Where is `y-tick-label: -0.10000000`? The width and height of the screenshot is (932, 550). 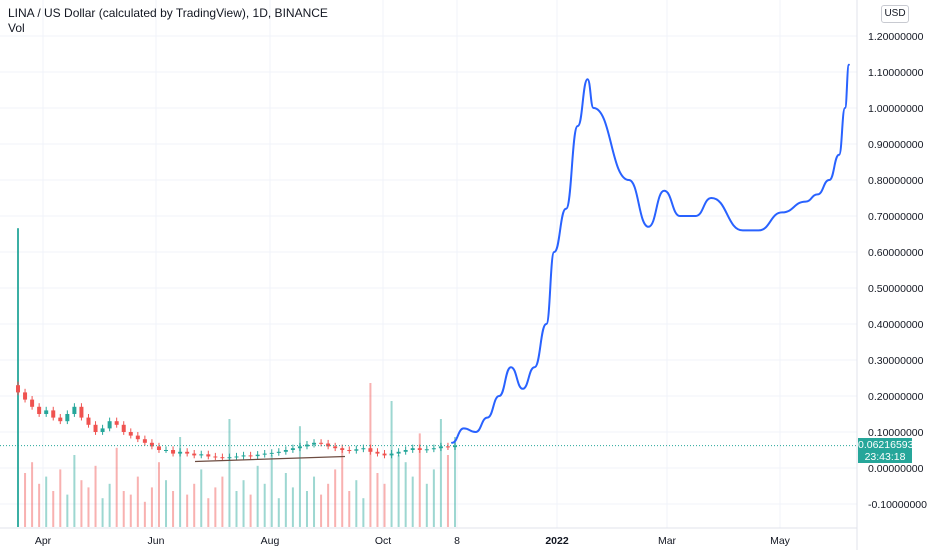 y-tick-label: -0.10000000 is located at coordinates (897, 505).